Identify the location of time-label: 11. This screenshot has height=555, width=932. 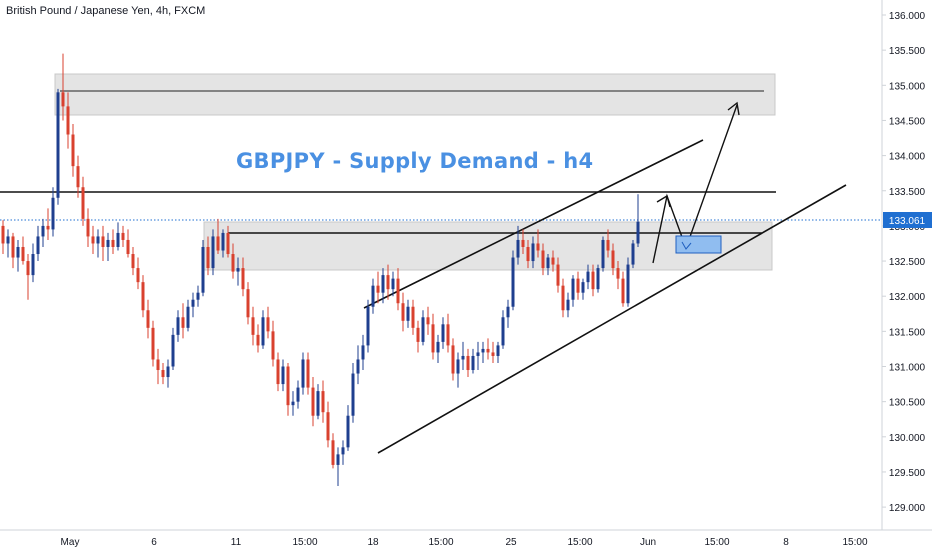
(236, 542).